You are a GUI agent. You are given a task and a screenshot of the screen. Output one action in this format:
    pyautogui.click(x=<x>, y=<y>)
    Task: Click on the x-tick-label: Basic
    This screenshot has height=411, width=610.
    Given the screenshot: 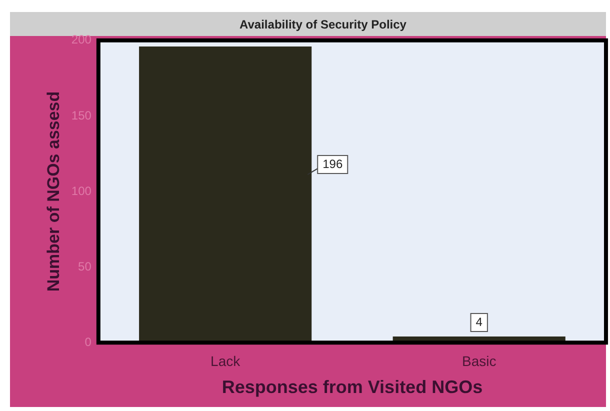 What is the action you would take?
    pyautogui.click(x=479, y=360)
    